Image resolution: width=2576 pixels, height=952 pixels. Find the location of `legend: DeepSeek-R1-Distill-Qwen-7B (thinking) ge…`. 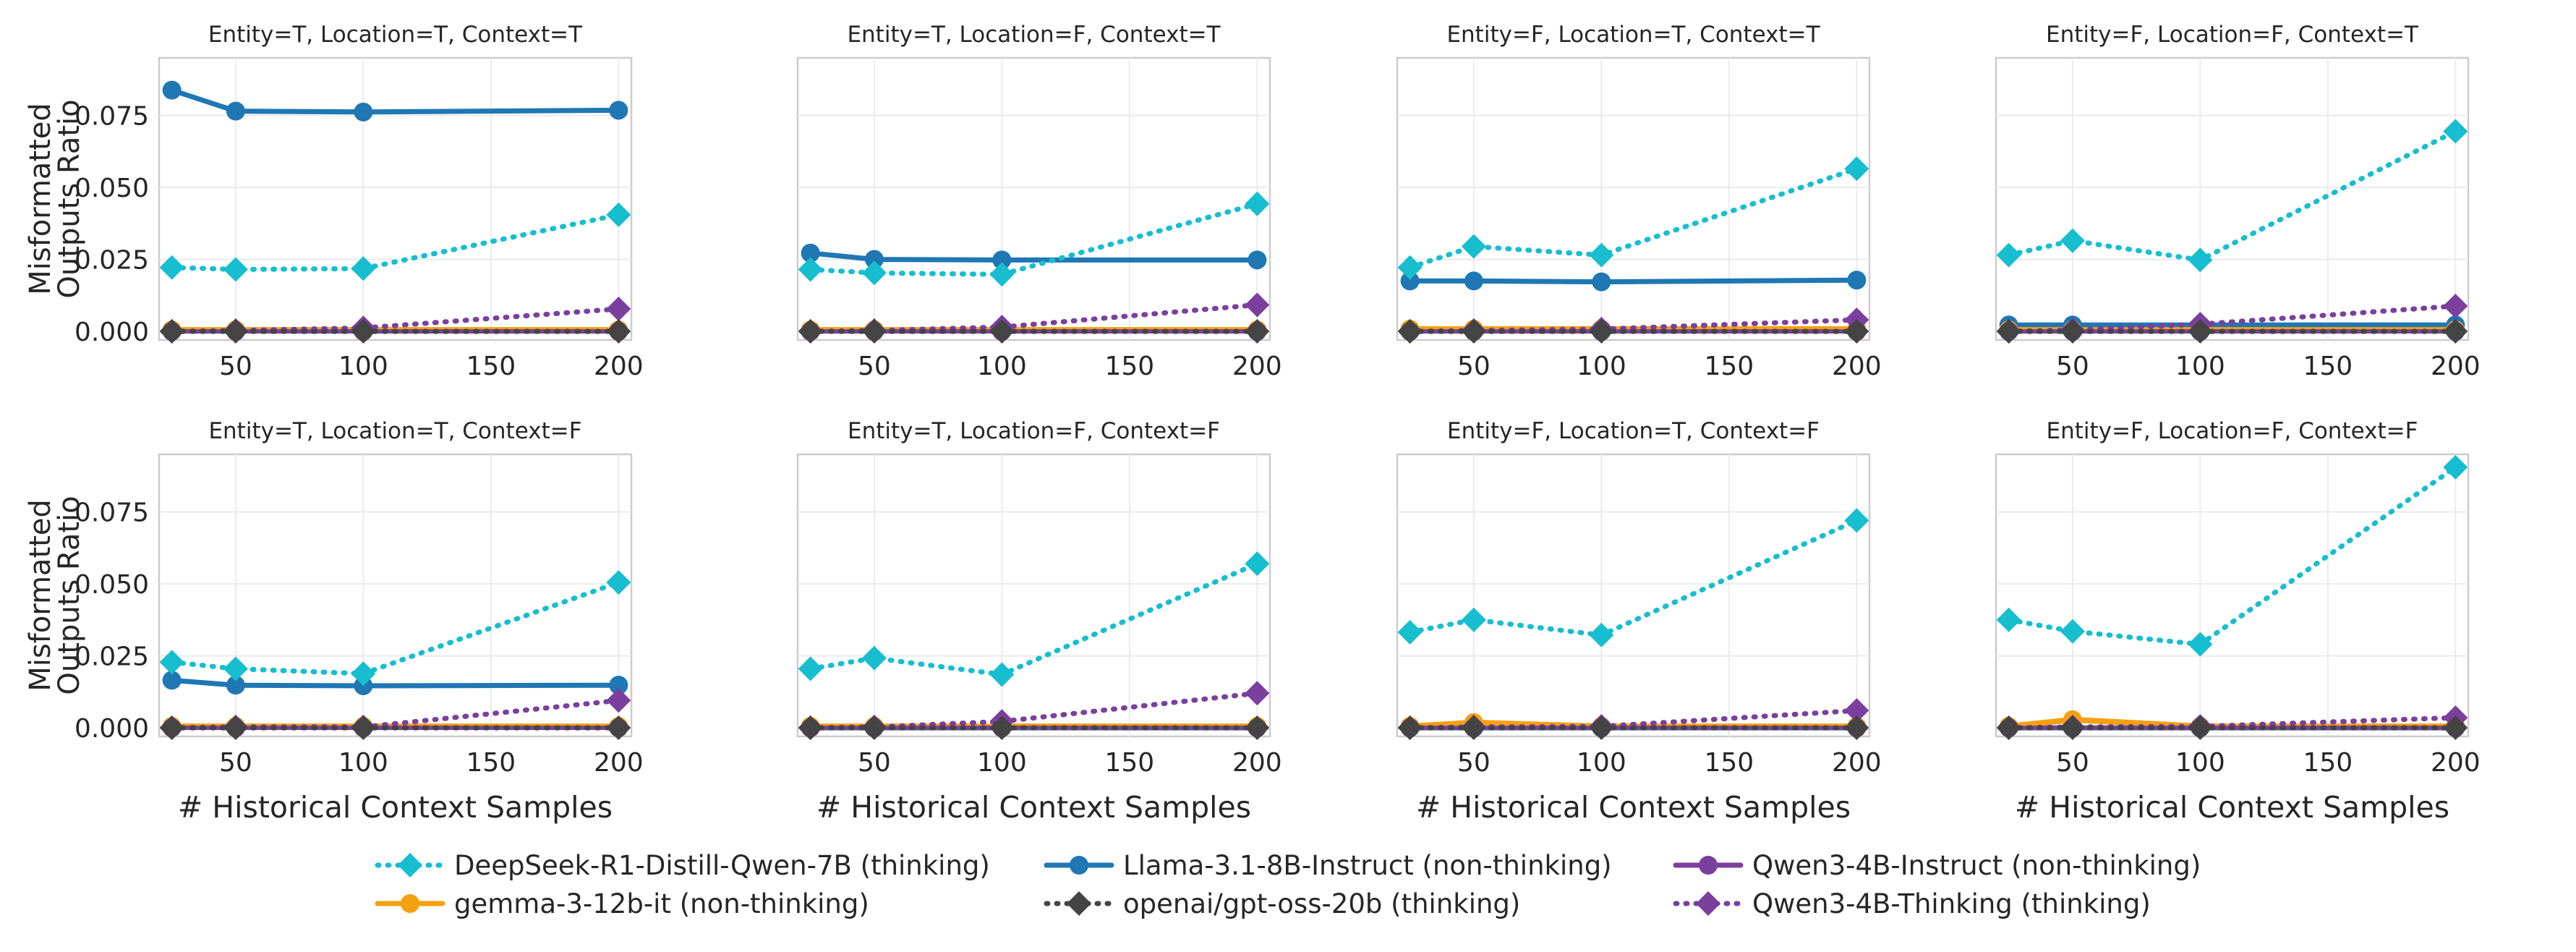

legend: DeepSeek-R1-Distill-Qwen-7B (thinking) ge… is located at coordinates (1288, 885).